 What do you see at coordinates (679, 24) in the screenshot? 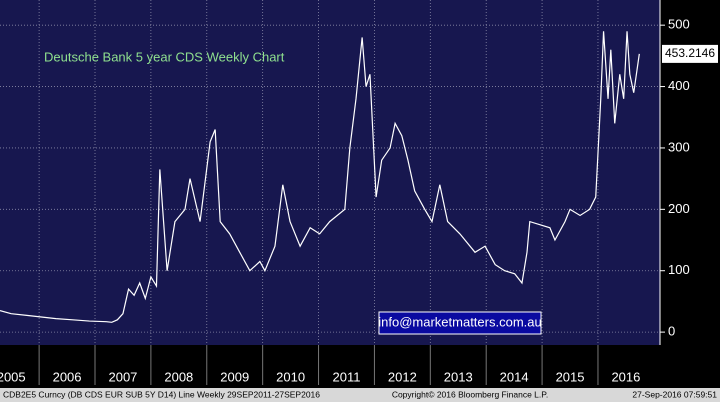
I see `y-tick-label: 500` at bounding box center [679, 24].